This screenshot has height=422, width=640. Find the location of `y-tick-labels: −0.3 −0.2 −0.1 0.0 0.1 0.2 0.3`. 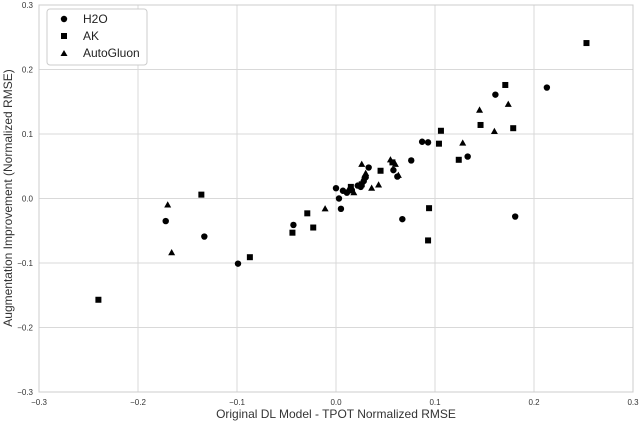

y-tick-labels: −0.3 −0.2 −0.1 0.0 0.1 0.2 0.3 is located at coordinates (25, 199).